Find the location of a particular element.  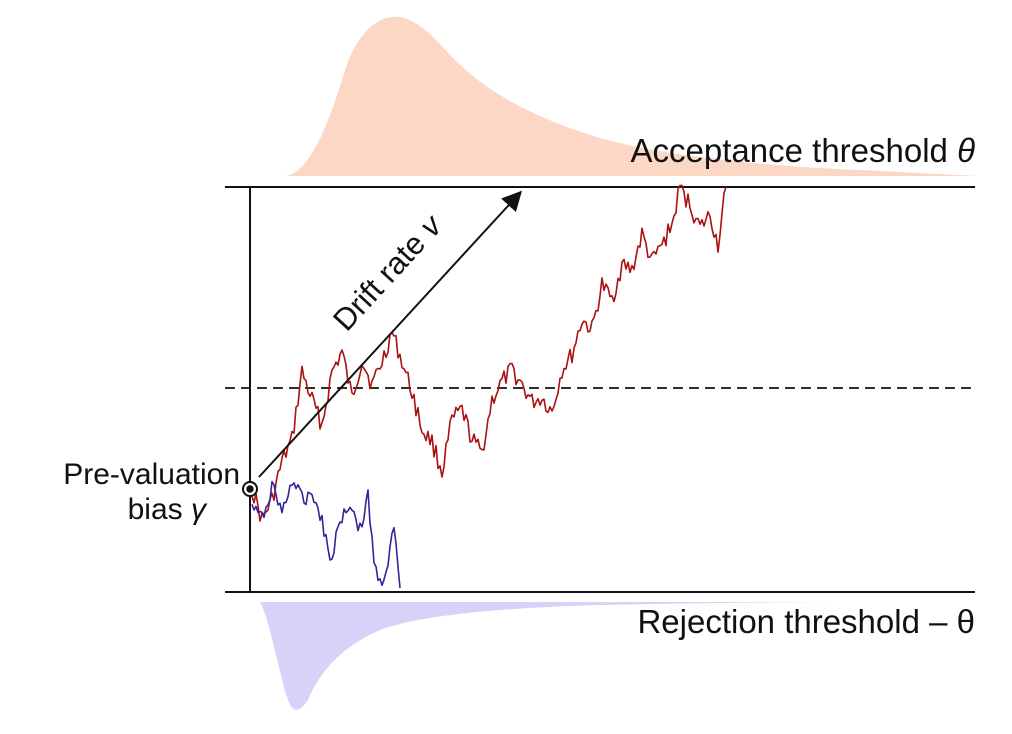

bias-label-line1: Pre-valuation is located at coordinates (151, 474).